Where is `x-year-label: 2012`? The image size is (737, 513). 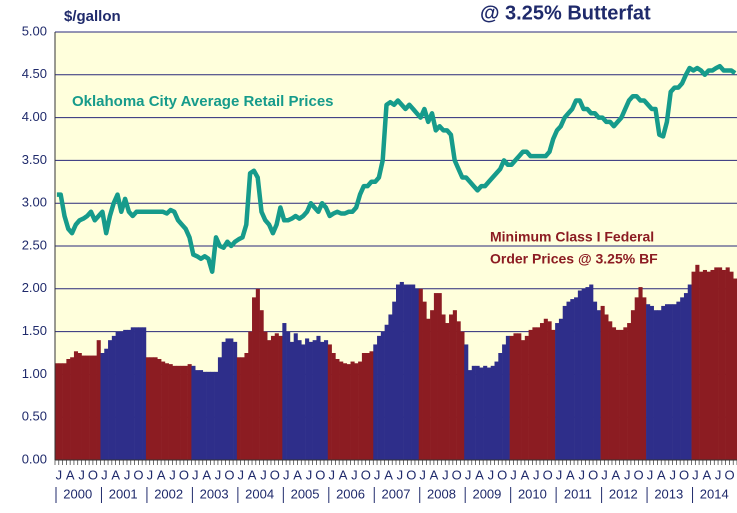 x-year-label: 2012 is located at coordinates (623, 493).